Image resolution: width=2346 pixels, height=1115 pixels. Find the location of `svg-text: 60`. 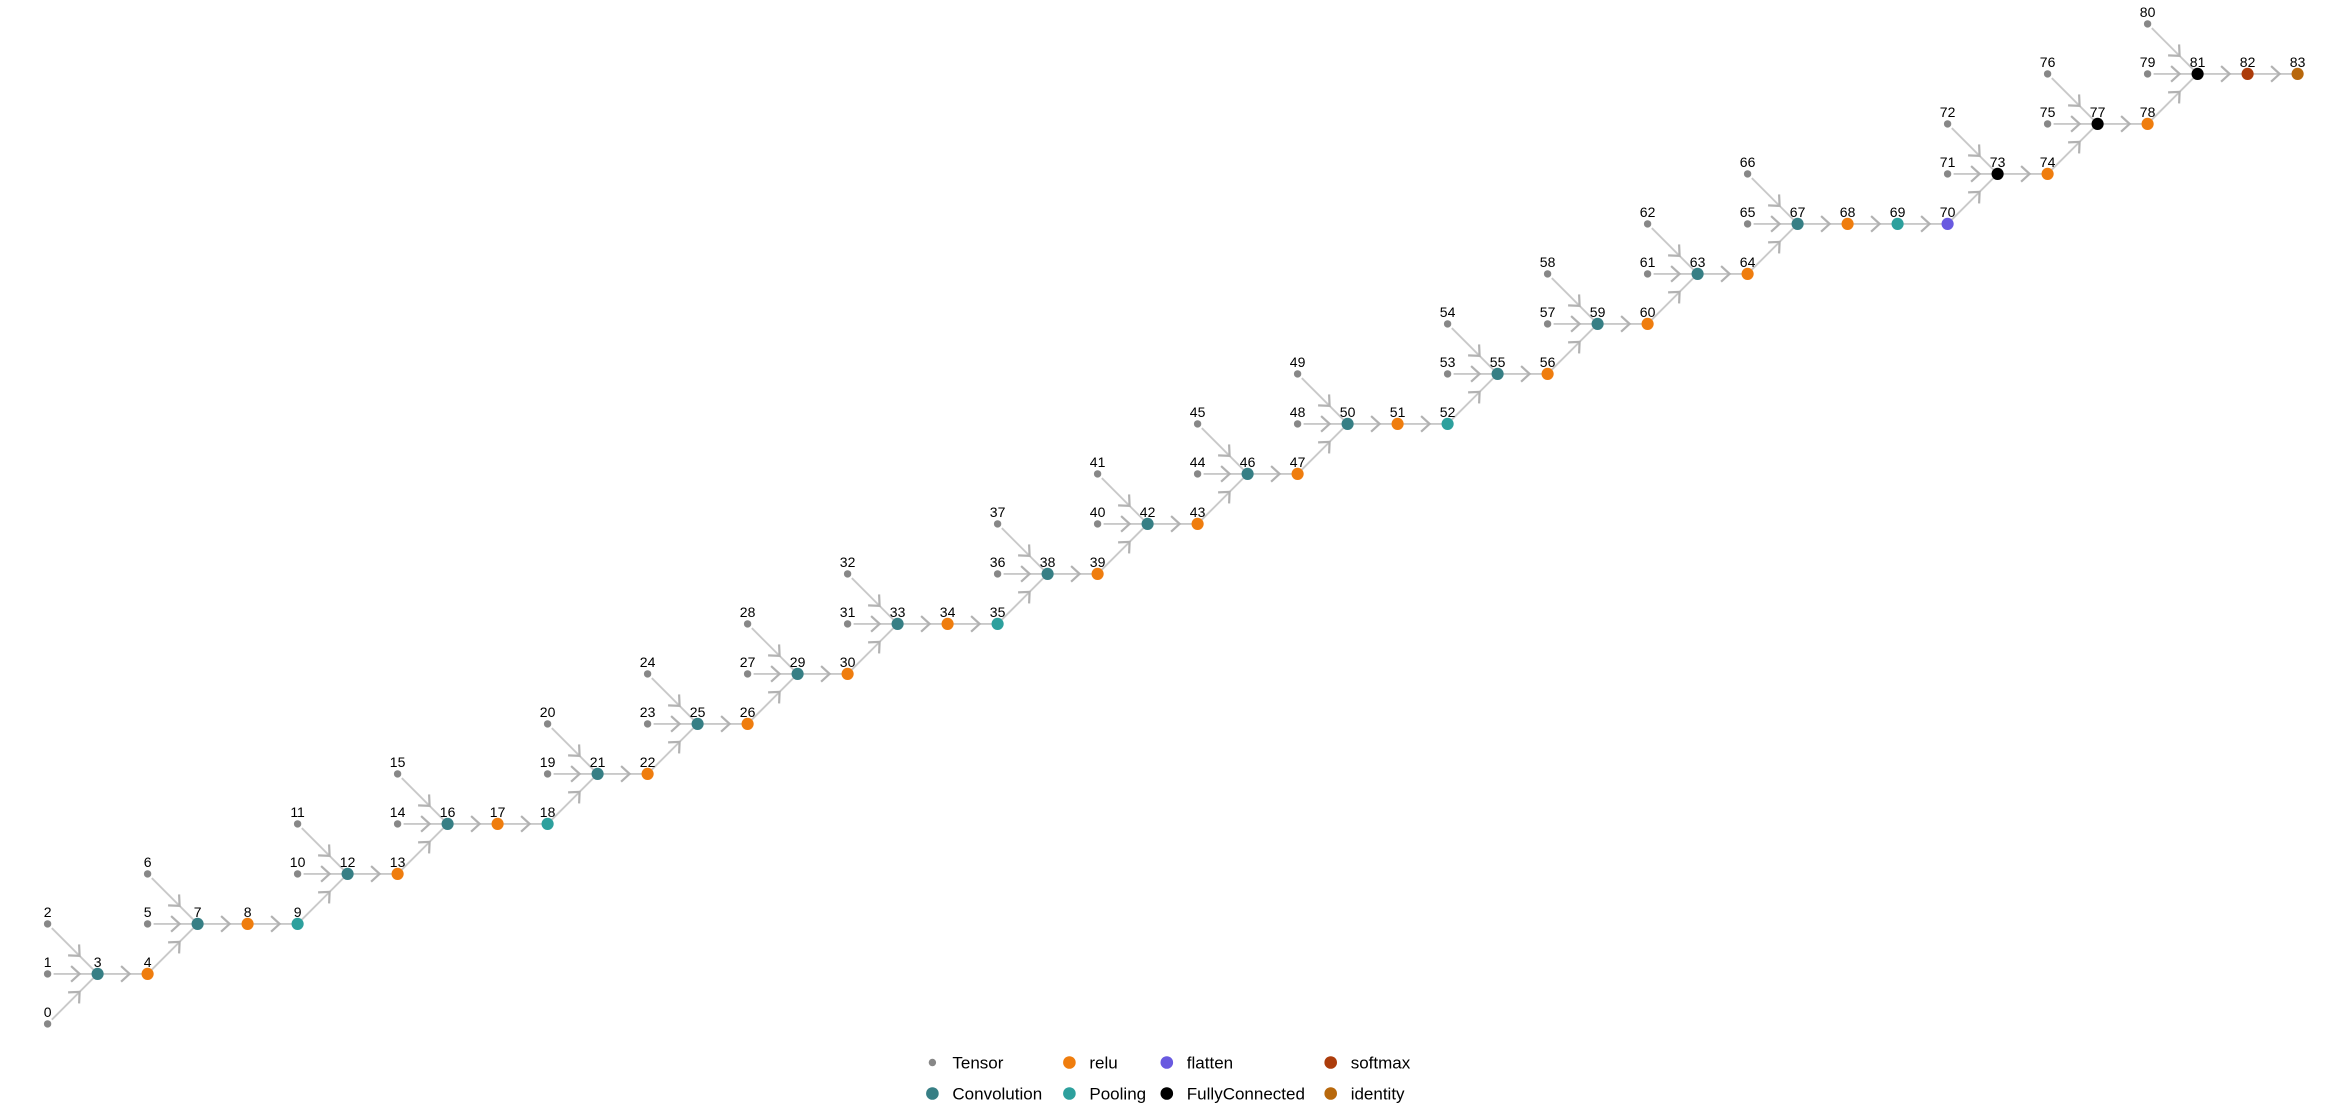

svg-text: 60 is located at coordinates (1648, 312).